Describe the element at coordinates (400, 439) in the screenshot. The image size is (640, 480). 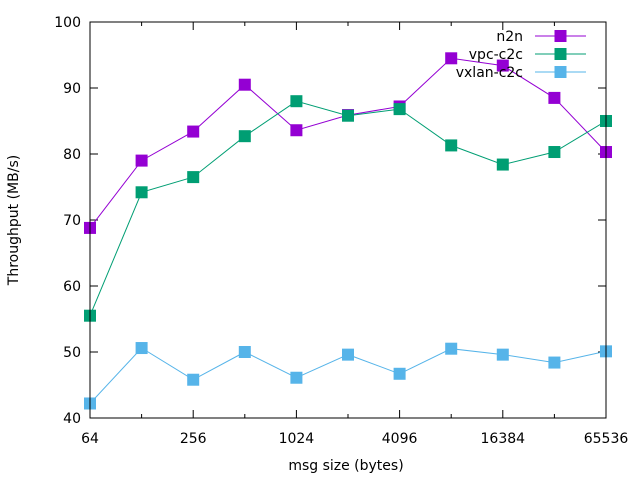
I see `x-tick-label: 4096` at that location.